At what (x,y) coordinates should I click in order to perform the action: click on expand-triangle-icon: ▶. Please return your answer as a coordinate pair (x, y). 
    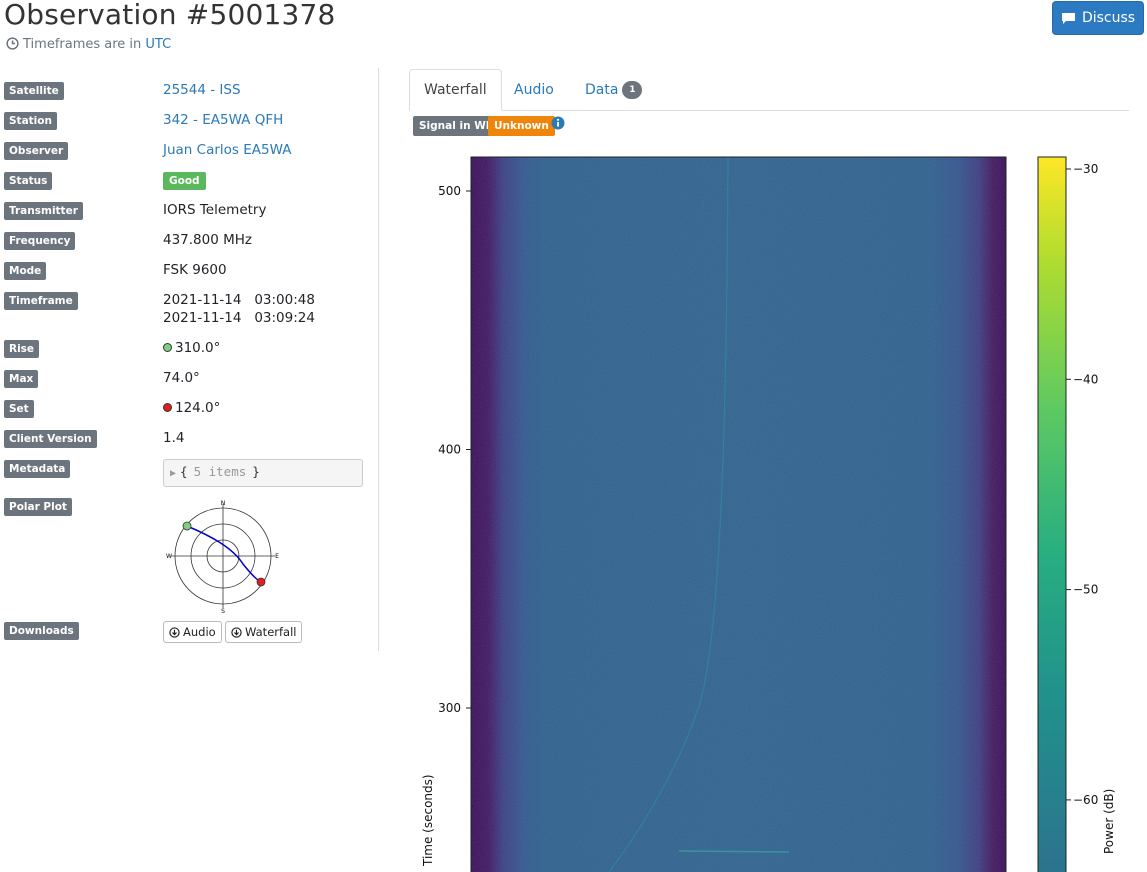
    Looking at the image, I should click on (173, 473).